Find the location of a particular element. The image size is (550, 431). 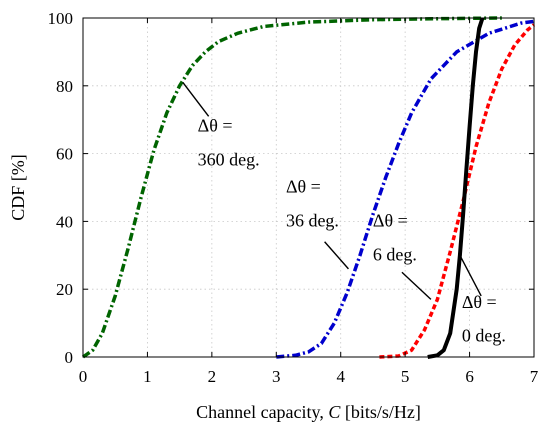

x-tick-label: 4 is located at coordinates (340, 376).